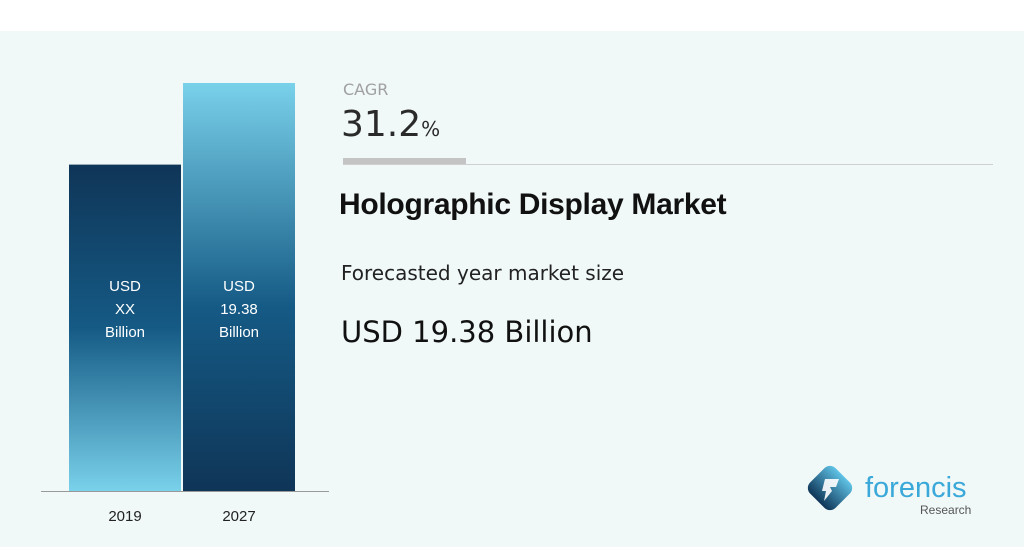  Describe the element at coordinates (916, 488) in the screenshot. I see `logo-wordmark: forencis` at that location.